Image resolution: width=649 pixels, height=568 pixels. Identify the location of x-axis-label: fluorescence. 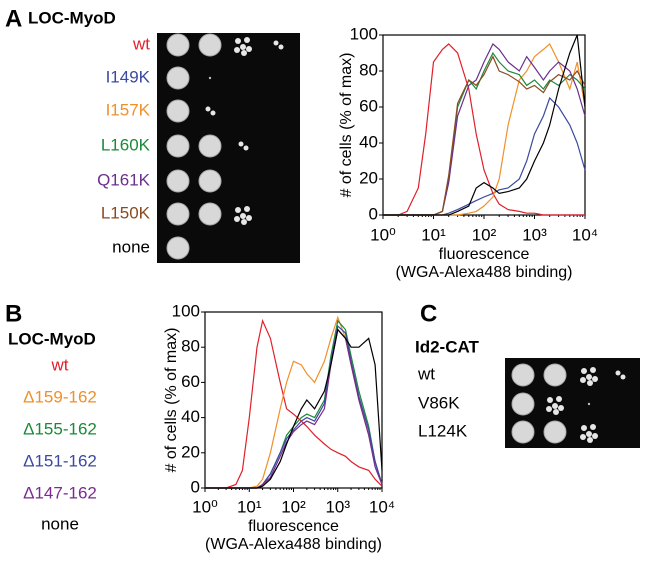
(484, 254).